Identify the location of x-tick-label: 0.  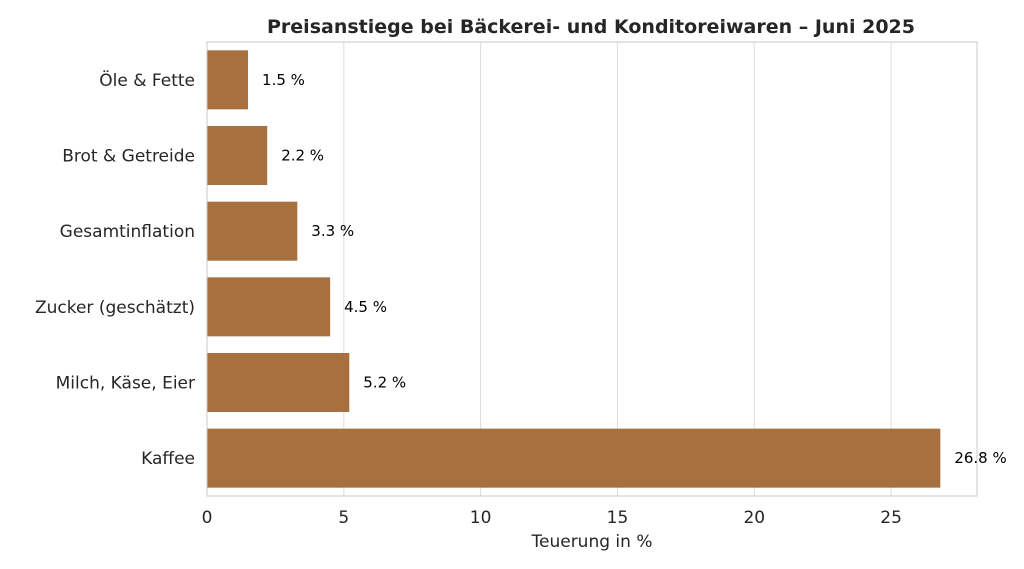
(207, 518).